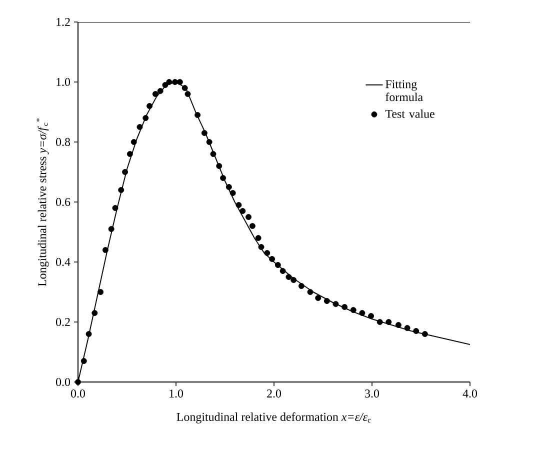  Describe the element at coordinates (63, 22) in the screenshot. I see `y-tick-label: 1.2` at that location.